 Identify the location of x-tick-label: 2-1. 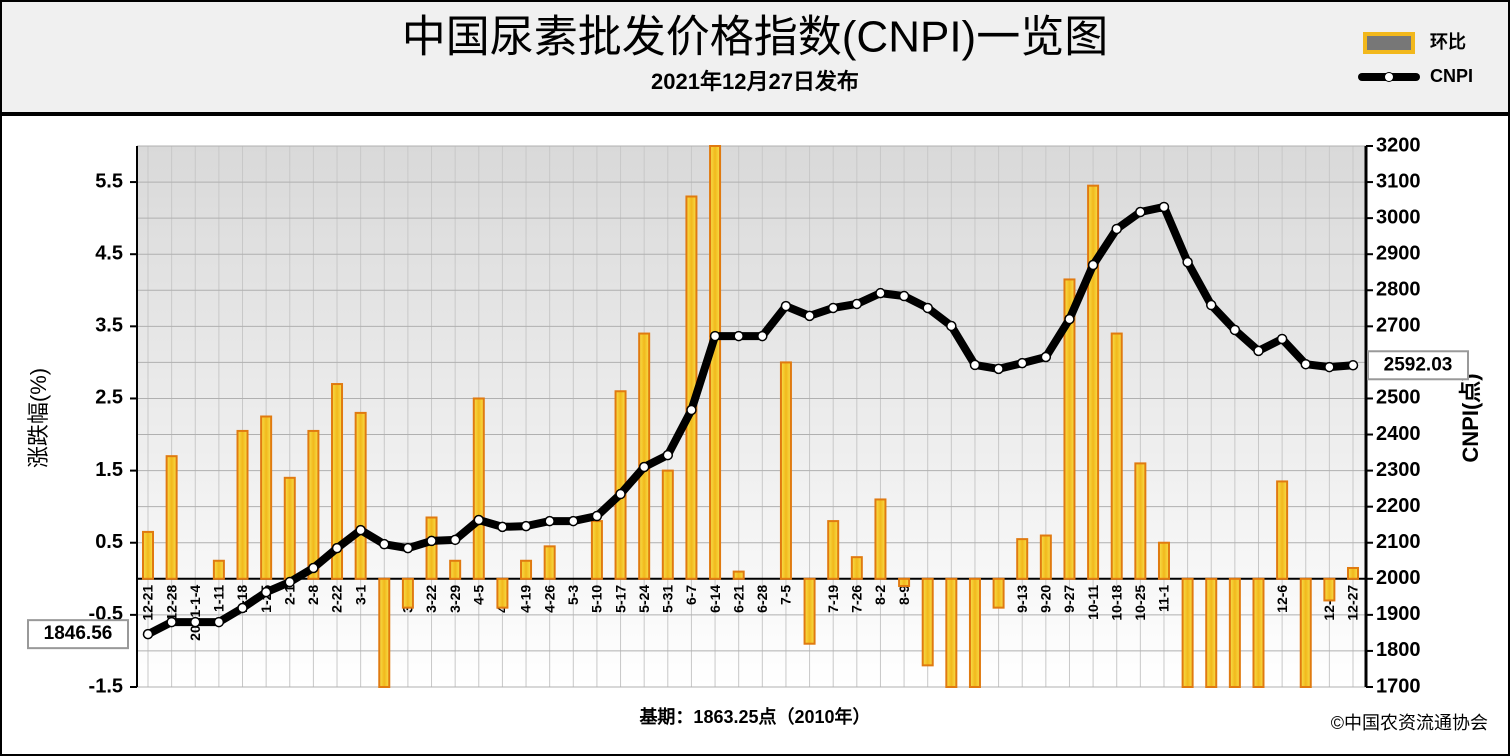
(289, 595).